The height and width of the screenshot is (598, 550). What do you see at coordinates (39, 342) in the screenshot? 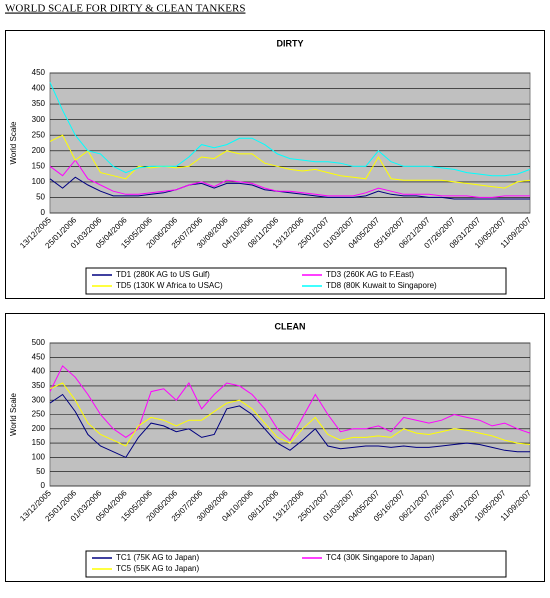
I see `y-tick-label: 500` at bounding box center [39, 342].